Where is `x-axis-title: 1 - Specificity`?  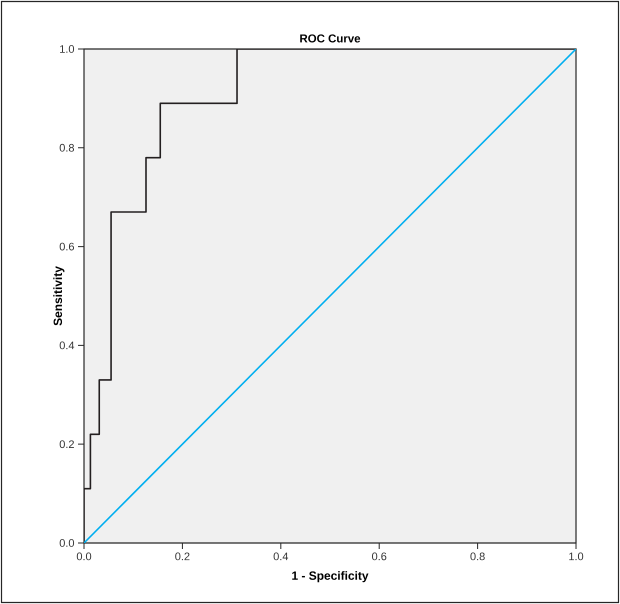 x-axis-title: 1 - Specificity is located at coordinates (330, 576).